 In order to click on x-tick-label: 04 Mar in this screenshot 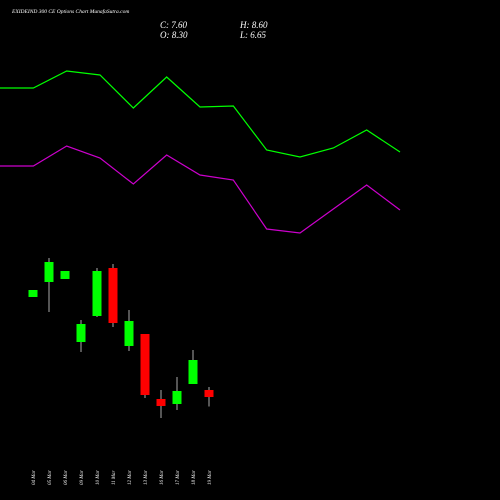, I will do `click(34, 477)`.